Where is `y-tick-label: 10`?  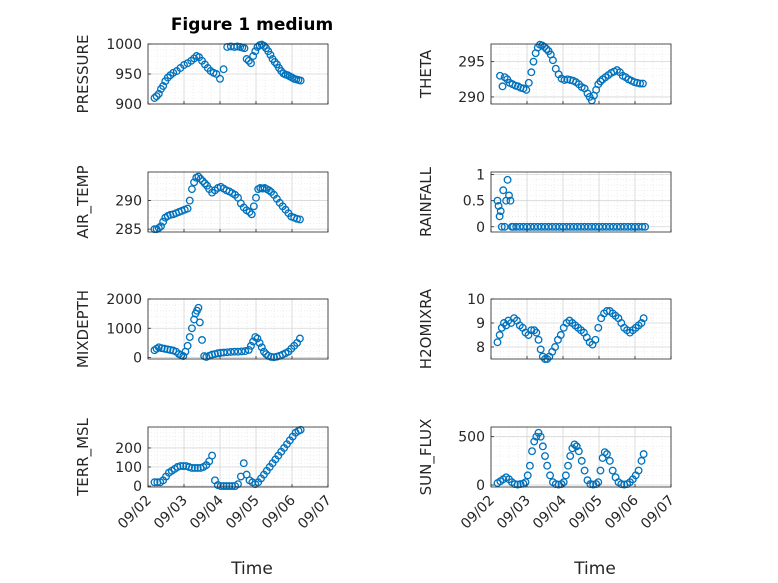
y-tick-label: 10 is located at coordinates (476, 300).